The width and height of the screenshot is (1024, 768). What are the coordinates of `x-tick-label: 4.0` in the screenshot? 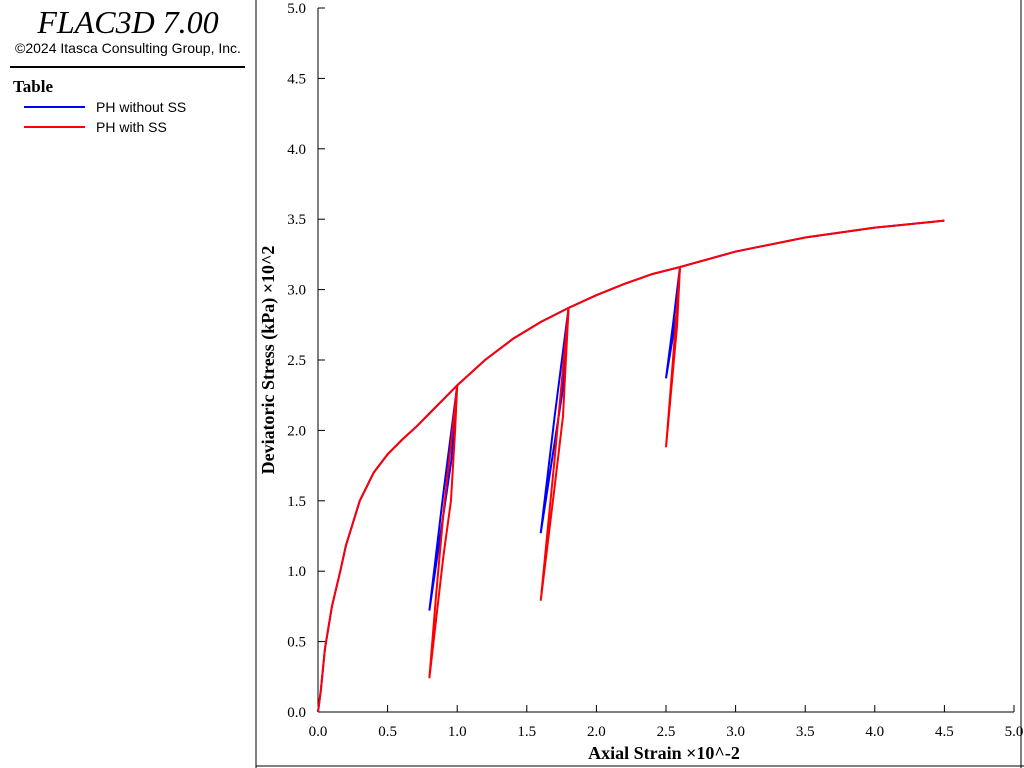 It's located at (874, 732).